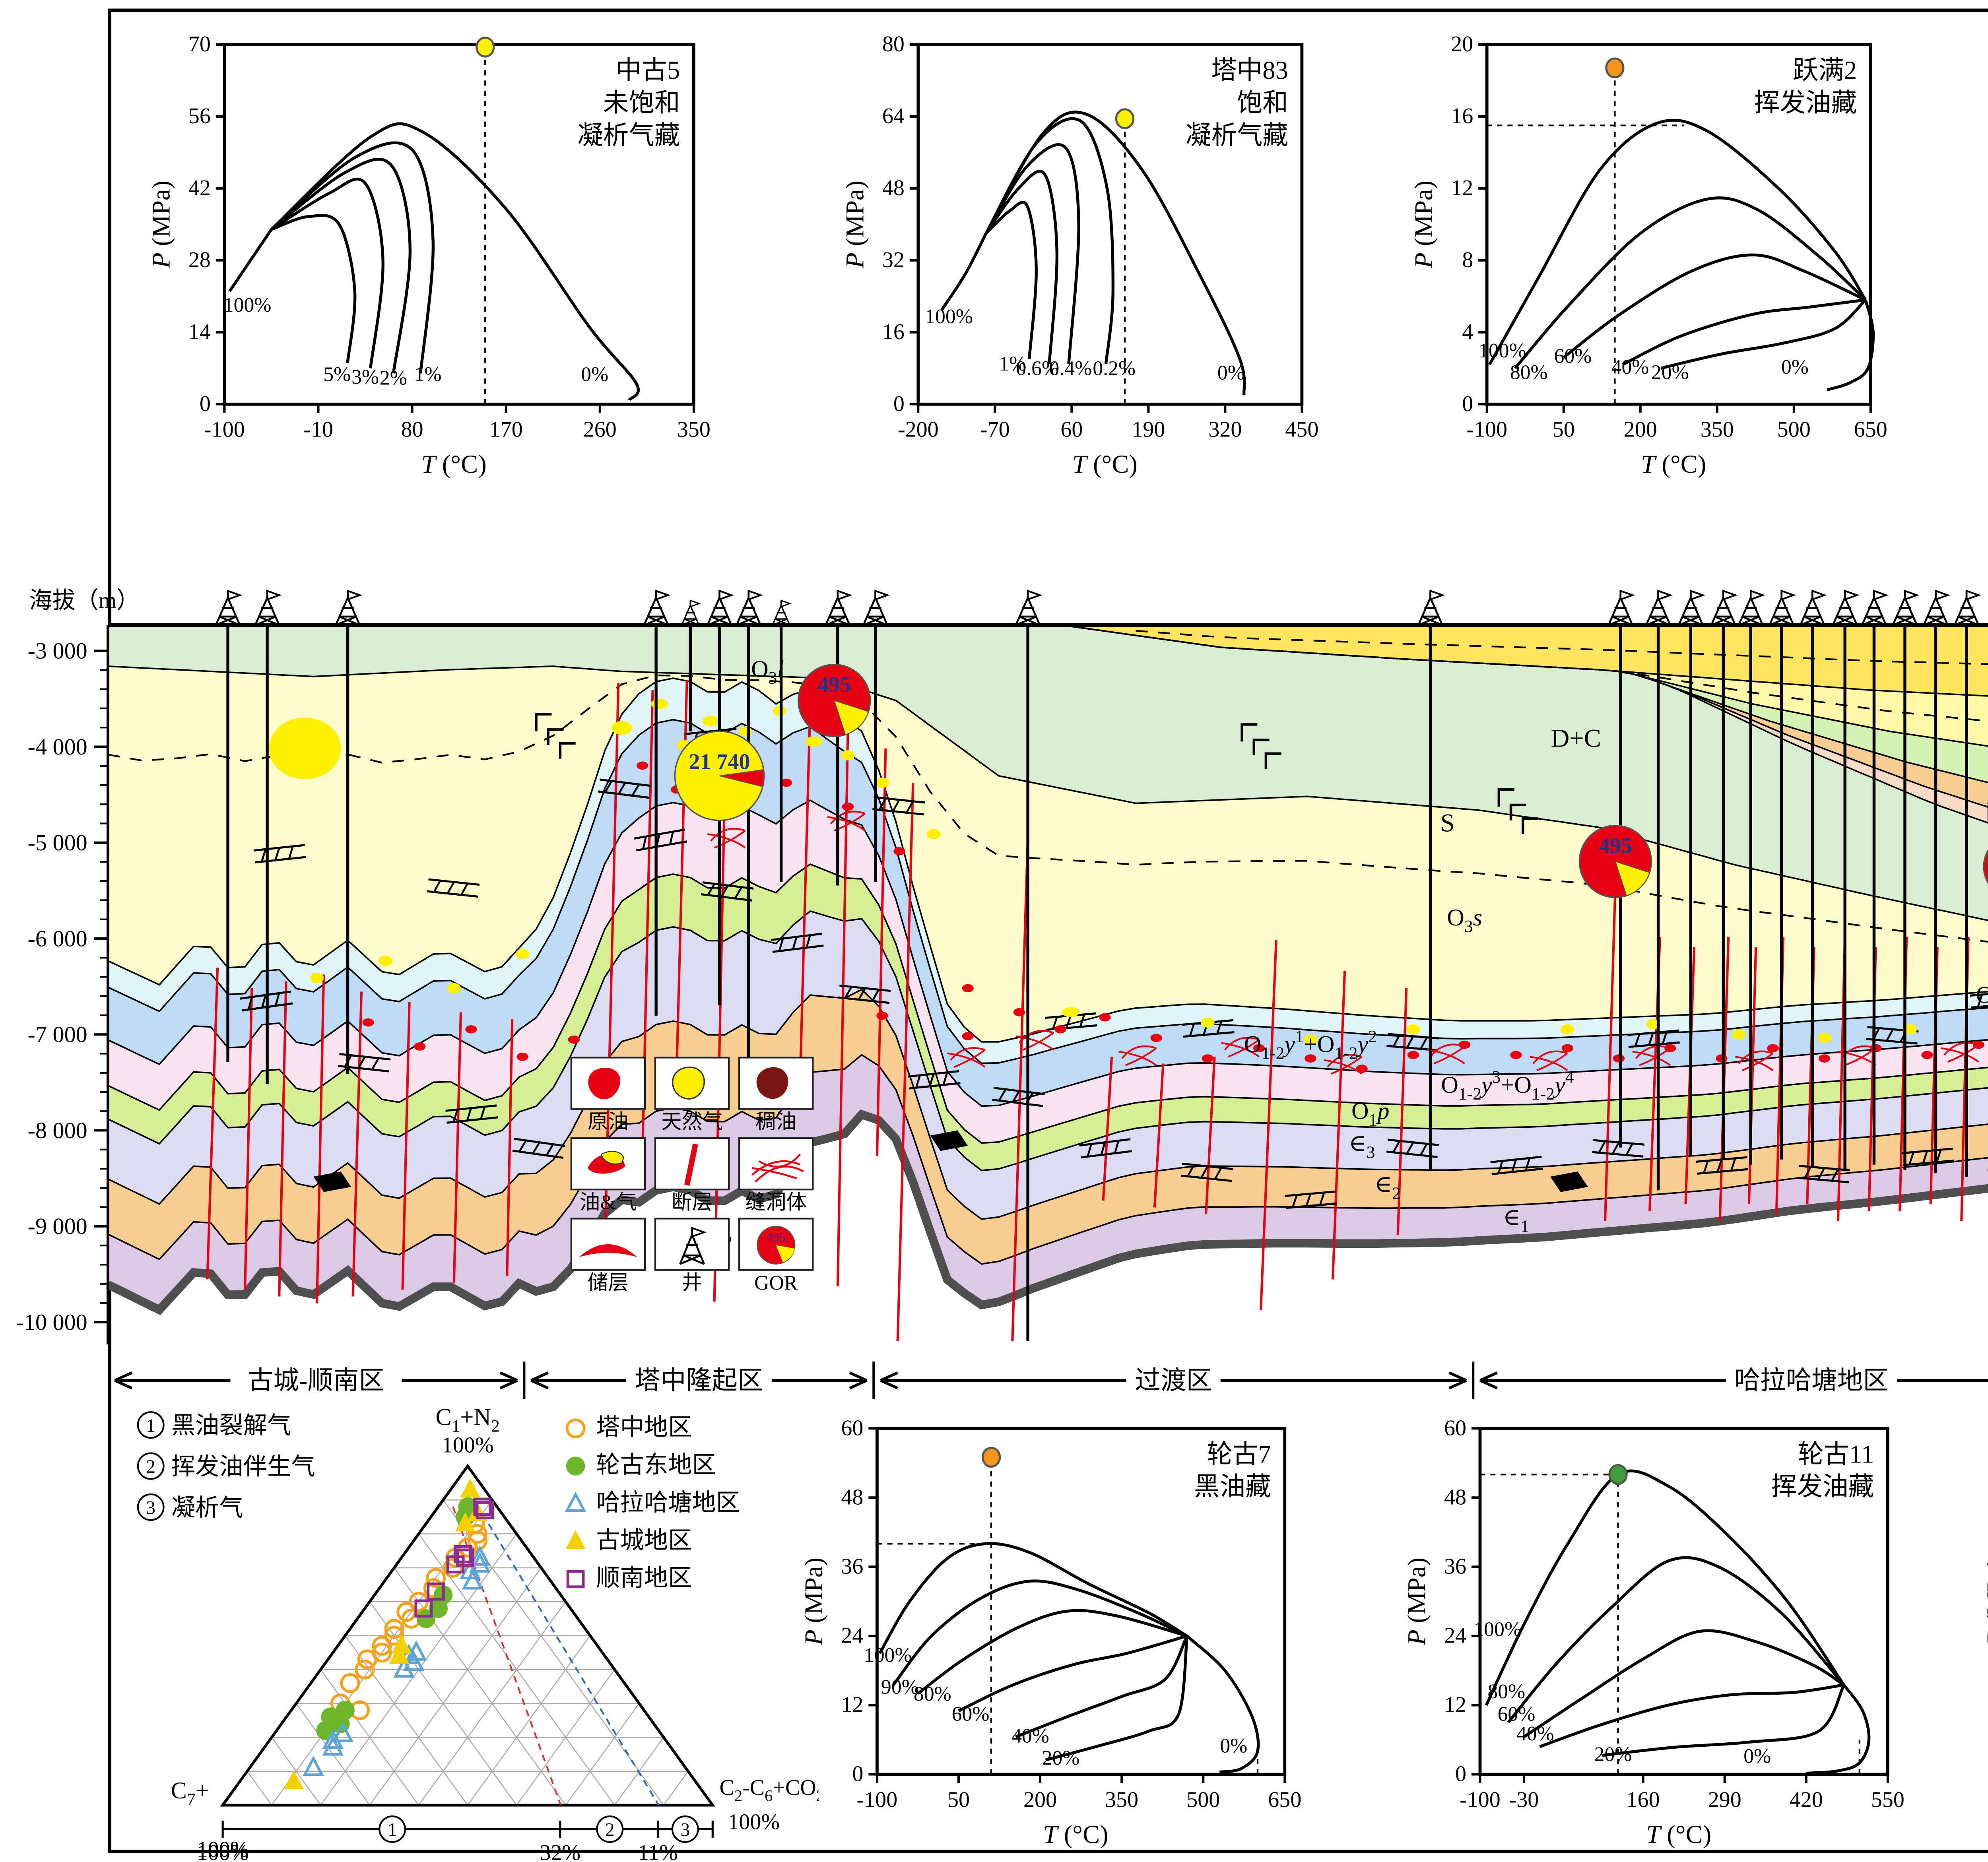 This screenshot has width=1988, height=1862. Describe the element at coordinates (468, 1446) in the screenshot. I see `apex-pct: 100%` at that location.